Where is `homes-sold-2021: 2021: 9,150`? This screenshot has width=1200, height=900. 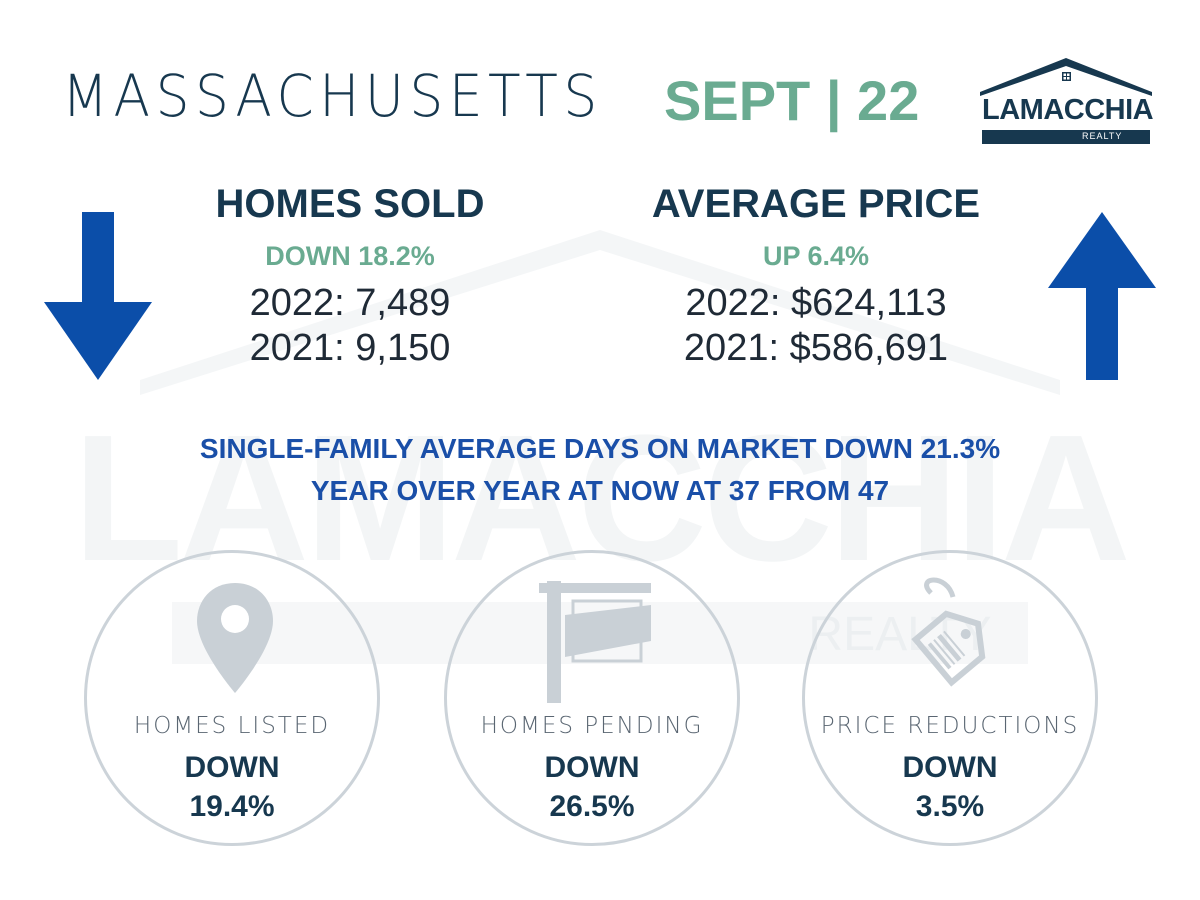 homes-sold-2021: 2021: 9,150 is located at coordinates (350, 348).